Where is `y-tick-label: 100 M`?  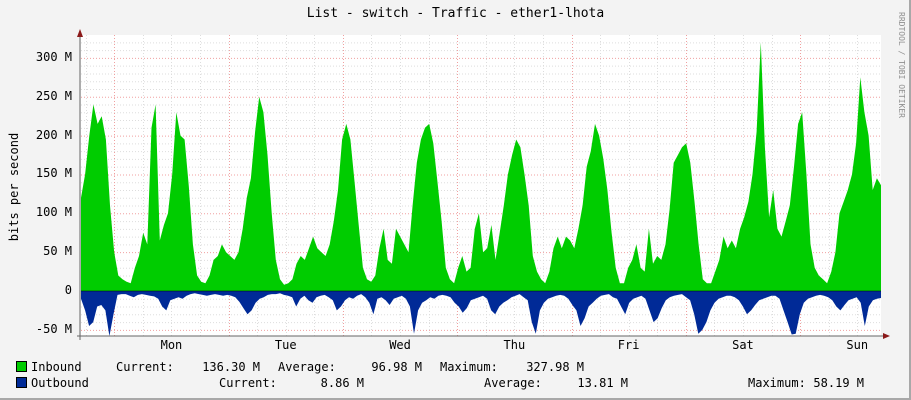 y-tick-label: 100 M is located at coordinates (53, 212).